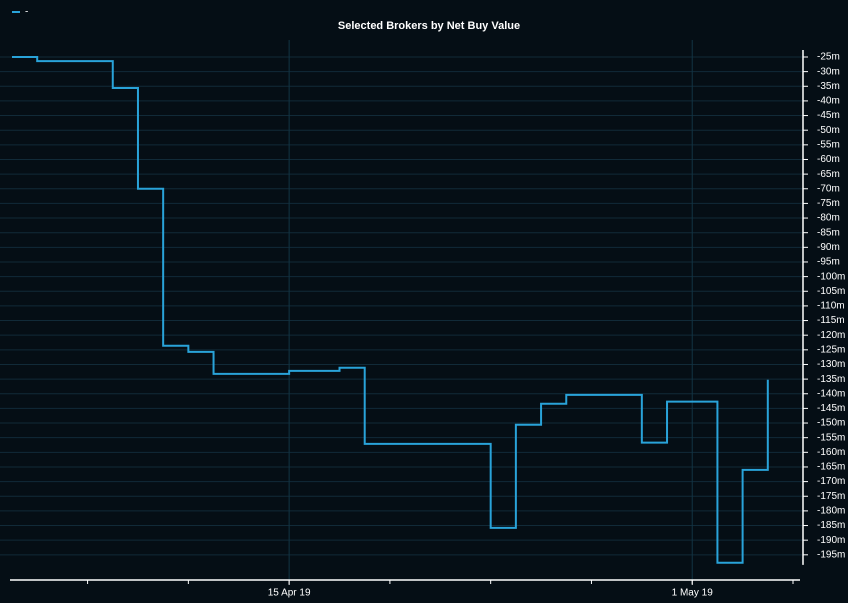  Describe the element at coordinates (831, 320) in the screenshot. I see `y-tick-label: -115m` at that location.